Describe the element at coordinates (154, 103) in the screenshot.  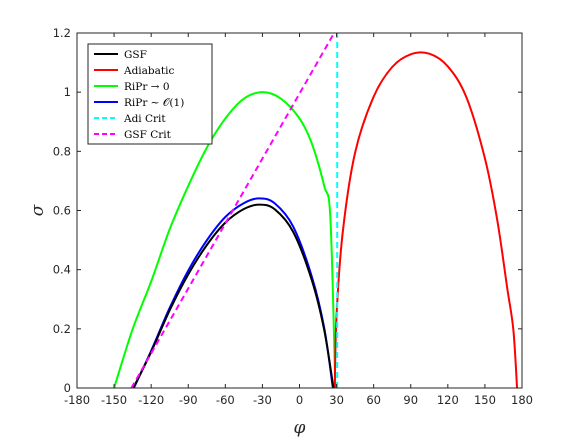
I see `legend-entry-ripr-1: RiPr ∼ 𝒪(1)` at that location.